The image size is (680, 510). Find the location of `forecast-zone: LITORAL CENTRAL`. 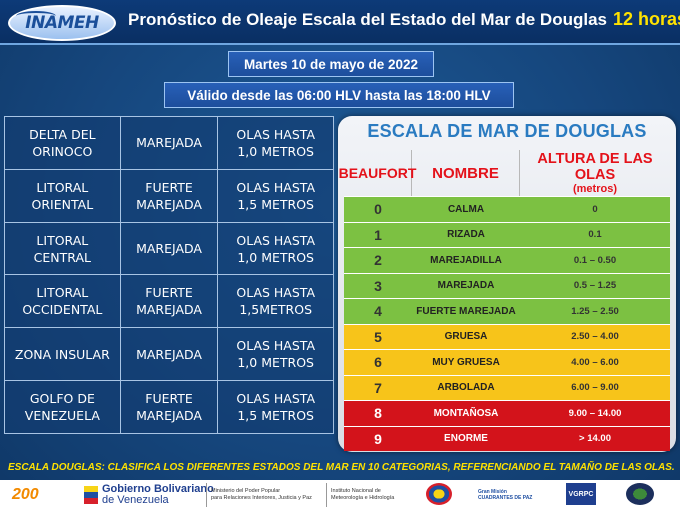

forecast-zone: LITORAL CENTRAL is located at coordinates (62, 248).